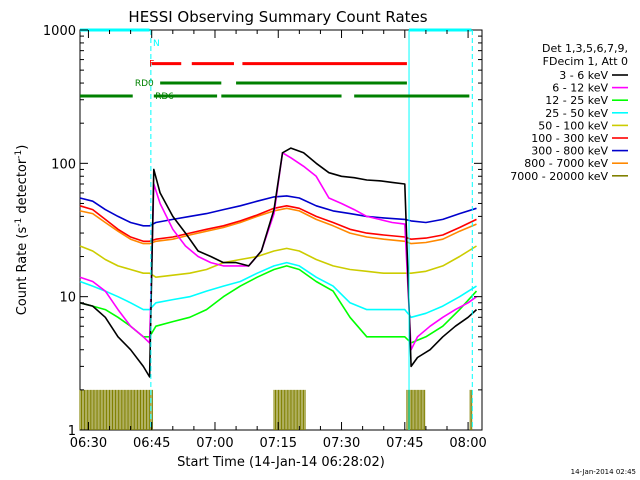 Image resolution: width=640 pixels, height=480 pixels. What do you see at coordinates (585, 61) in the screenshot?
I see `legend-header-2: FDecim 1, Att 0` at bounding box center [585, 61].